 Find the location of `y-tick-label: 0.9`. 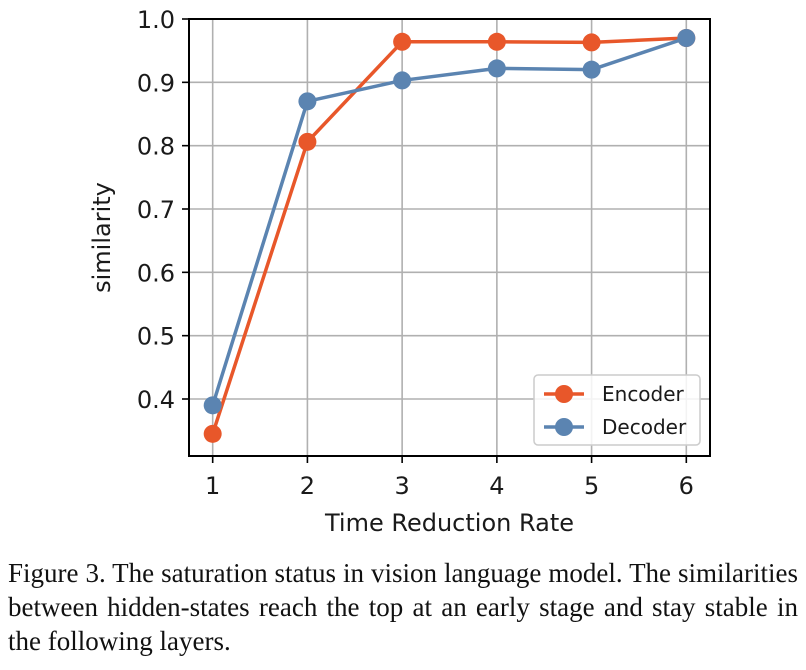

y-tick-label: 0.9 is located at coordinates (156, 83).